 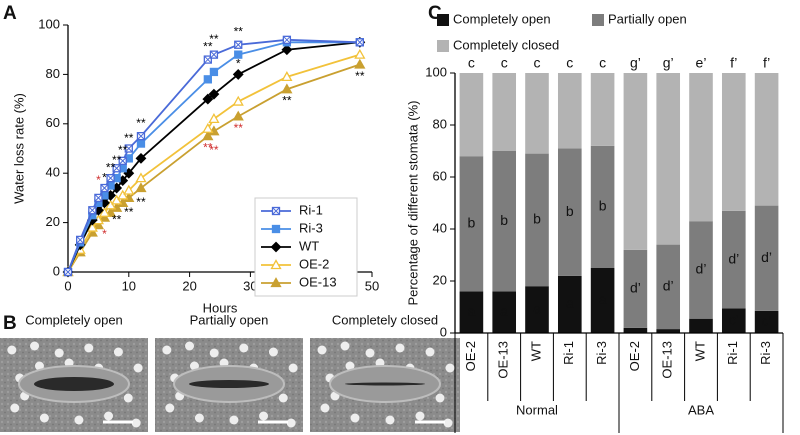 I want to click on y-tick-label: 80, so click(x=53, y=73).